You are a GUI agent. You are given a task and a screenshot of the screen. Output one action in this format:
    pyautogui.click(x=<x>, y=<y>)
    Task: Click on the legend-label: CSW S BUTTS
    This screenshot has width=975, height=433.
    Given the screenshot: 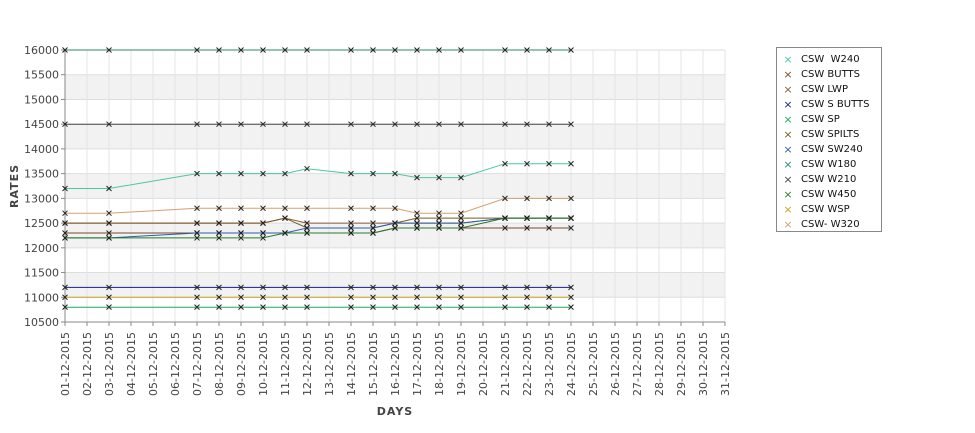 What is the action you would take?
    pyautogui.click(x=835, y=104)
    